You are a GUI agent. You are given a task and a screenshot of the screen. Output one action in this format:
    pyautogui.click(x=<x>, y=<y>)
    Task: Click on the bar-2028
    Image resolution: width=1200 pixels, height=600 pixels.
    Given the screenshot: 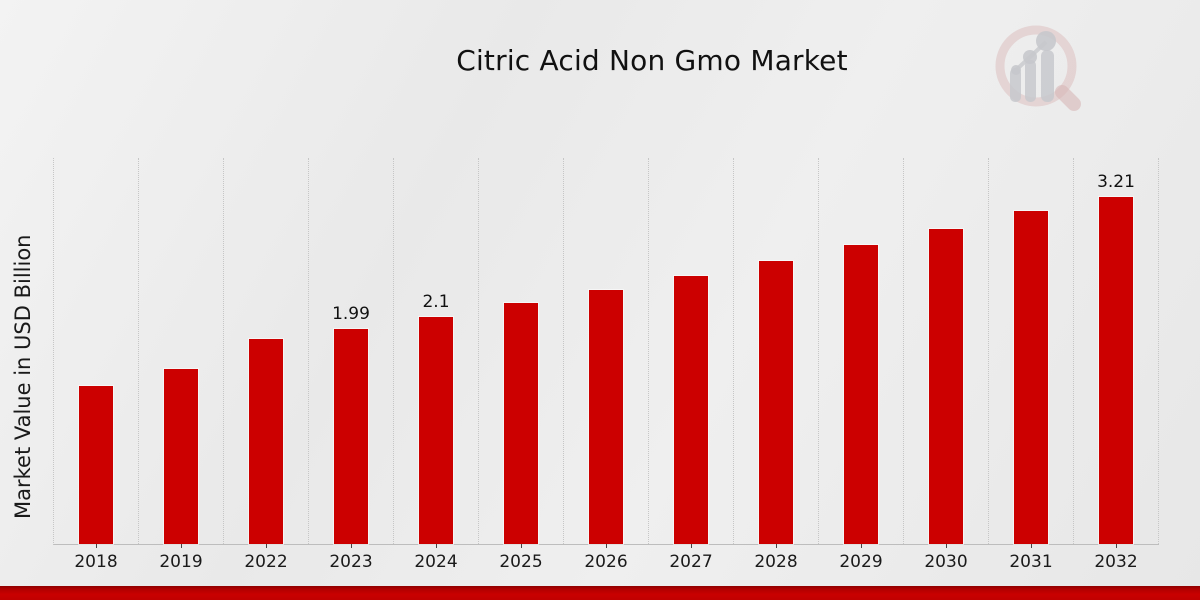 What is the action you would take?
    pyautogui.click(x=776, y=402)
    